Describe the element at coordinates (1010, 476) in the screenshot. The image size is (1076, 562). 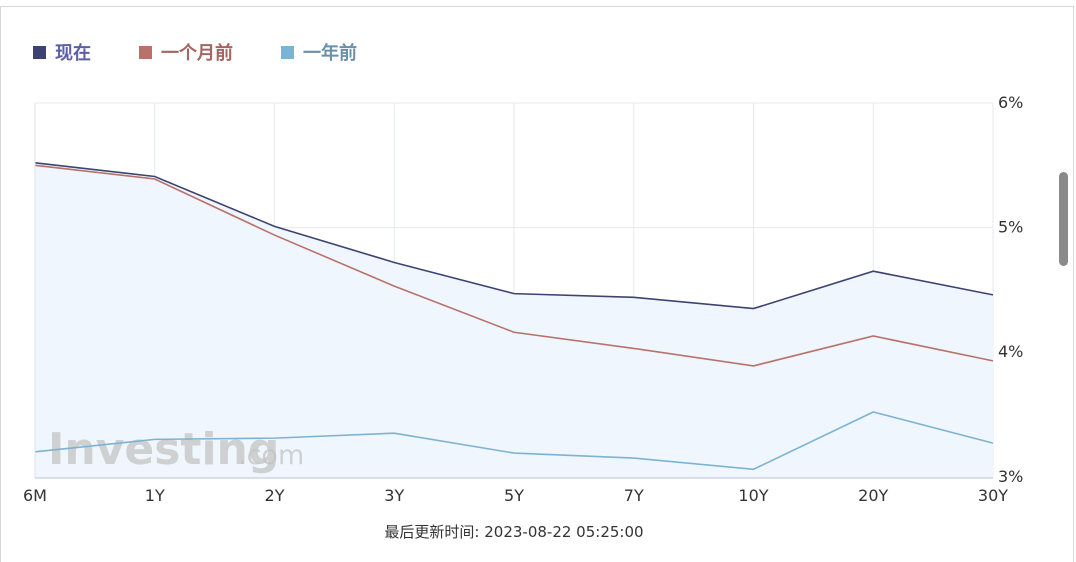
I see `y-tick-label-3: 3%` at that location.